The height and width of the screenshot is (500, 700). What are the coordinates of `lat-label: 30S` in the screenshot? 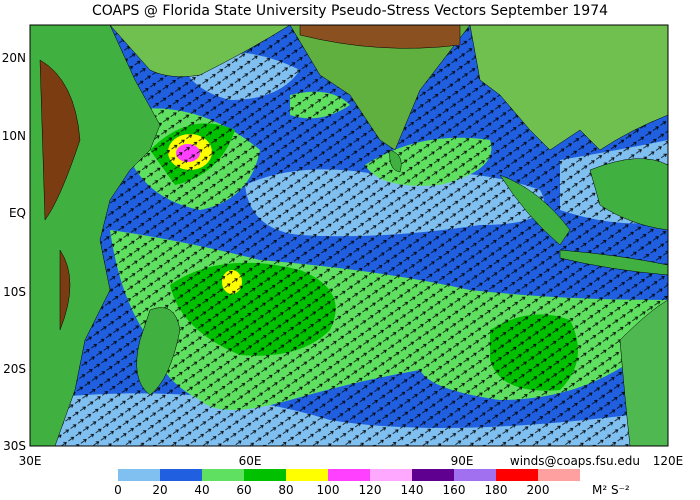 It's located at (14, 446).